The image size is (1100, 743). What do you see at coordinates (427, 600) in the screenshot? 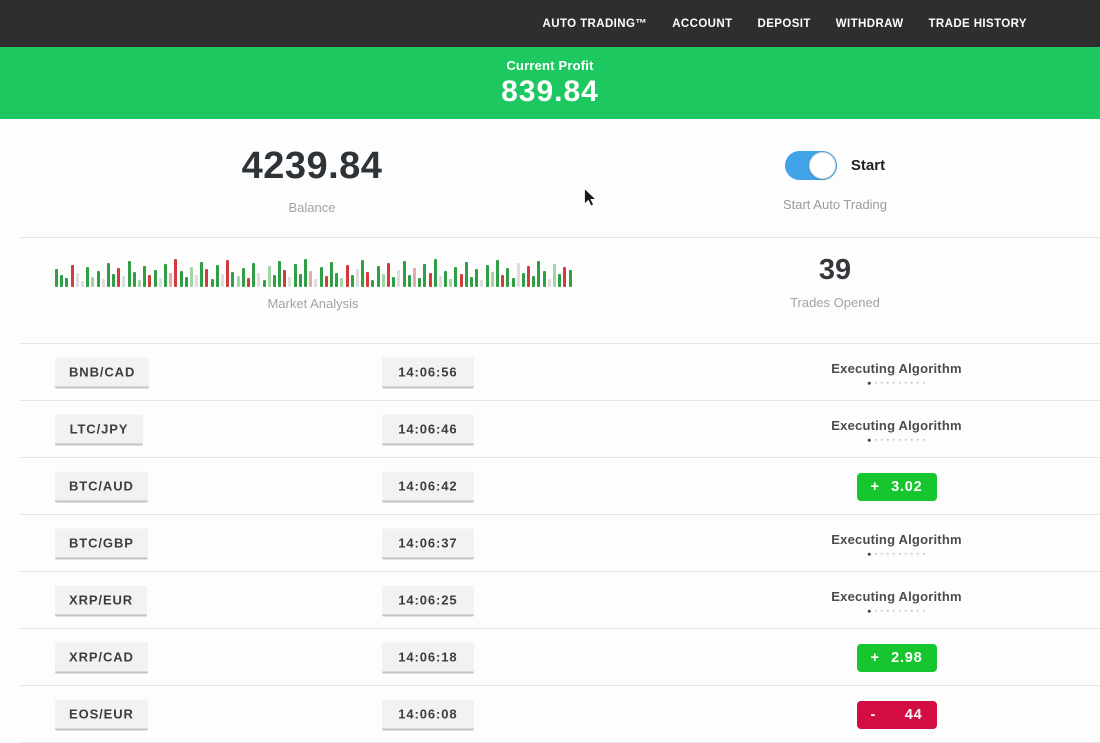
I see `time-badge: 14:06:25` at bounding box center [427, 600].